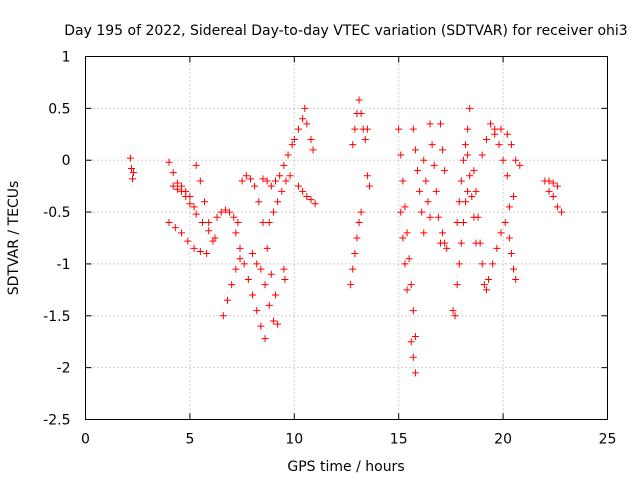 The width and height of the screenshot is (640, 480). I want to click on trace-t34, so click(507, 147).